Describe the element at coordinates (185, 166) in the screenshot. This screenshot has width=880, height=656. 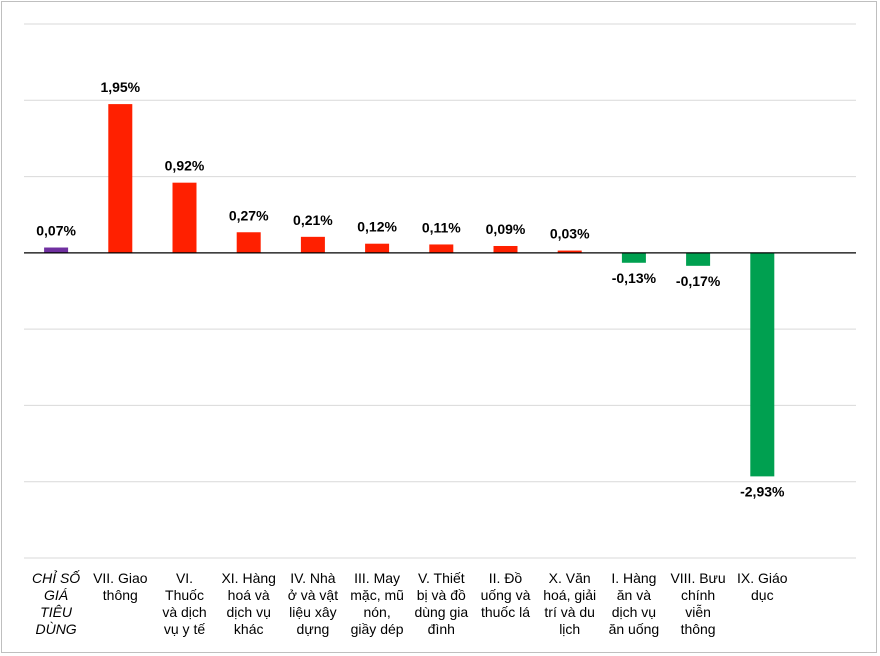
I see `data-label: 0,92%` at that location.